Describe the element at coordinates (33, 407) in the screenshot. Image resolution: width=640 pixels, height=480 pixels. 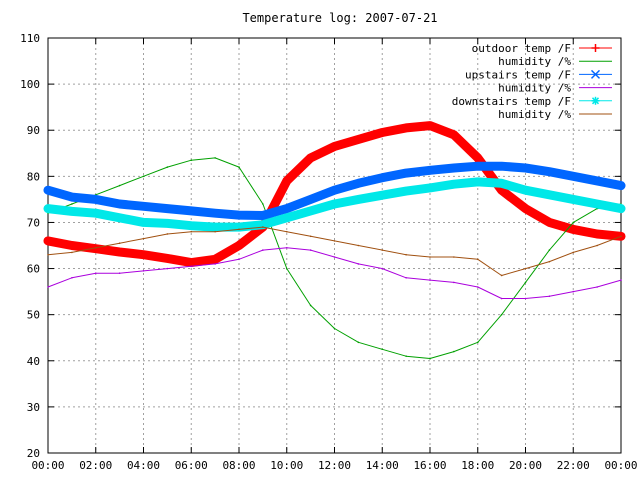
I see `y-tick-label: 30` at that location.